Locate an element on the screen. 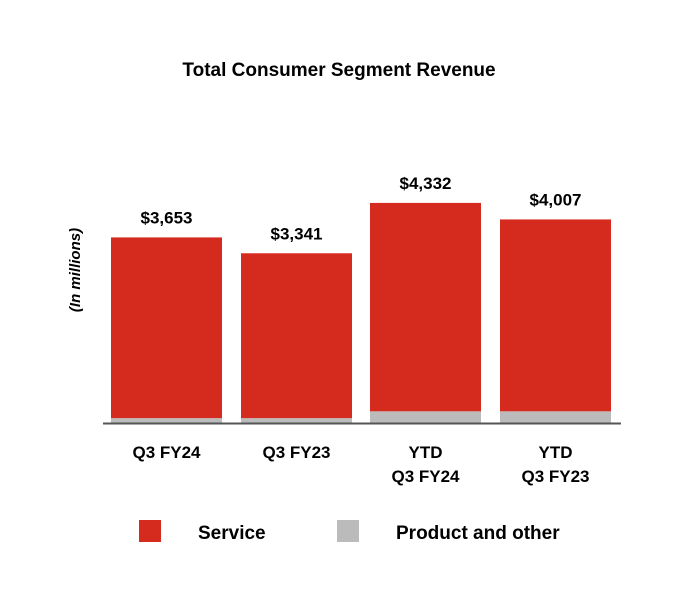  value-label-1: $3,653 is located at coordinates (167, 217).